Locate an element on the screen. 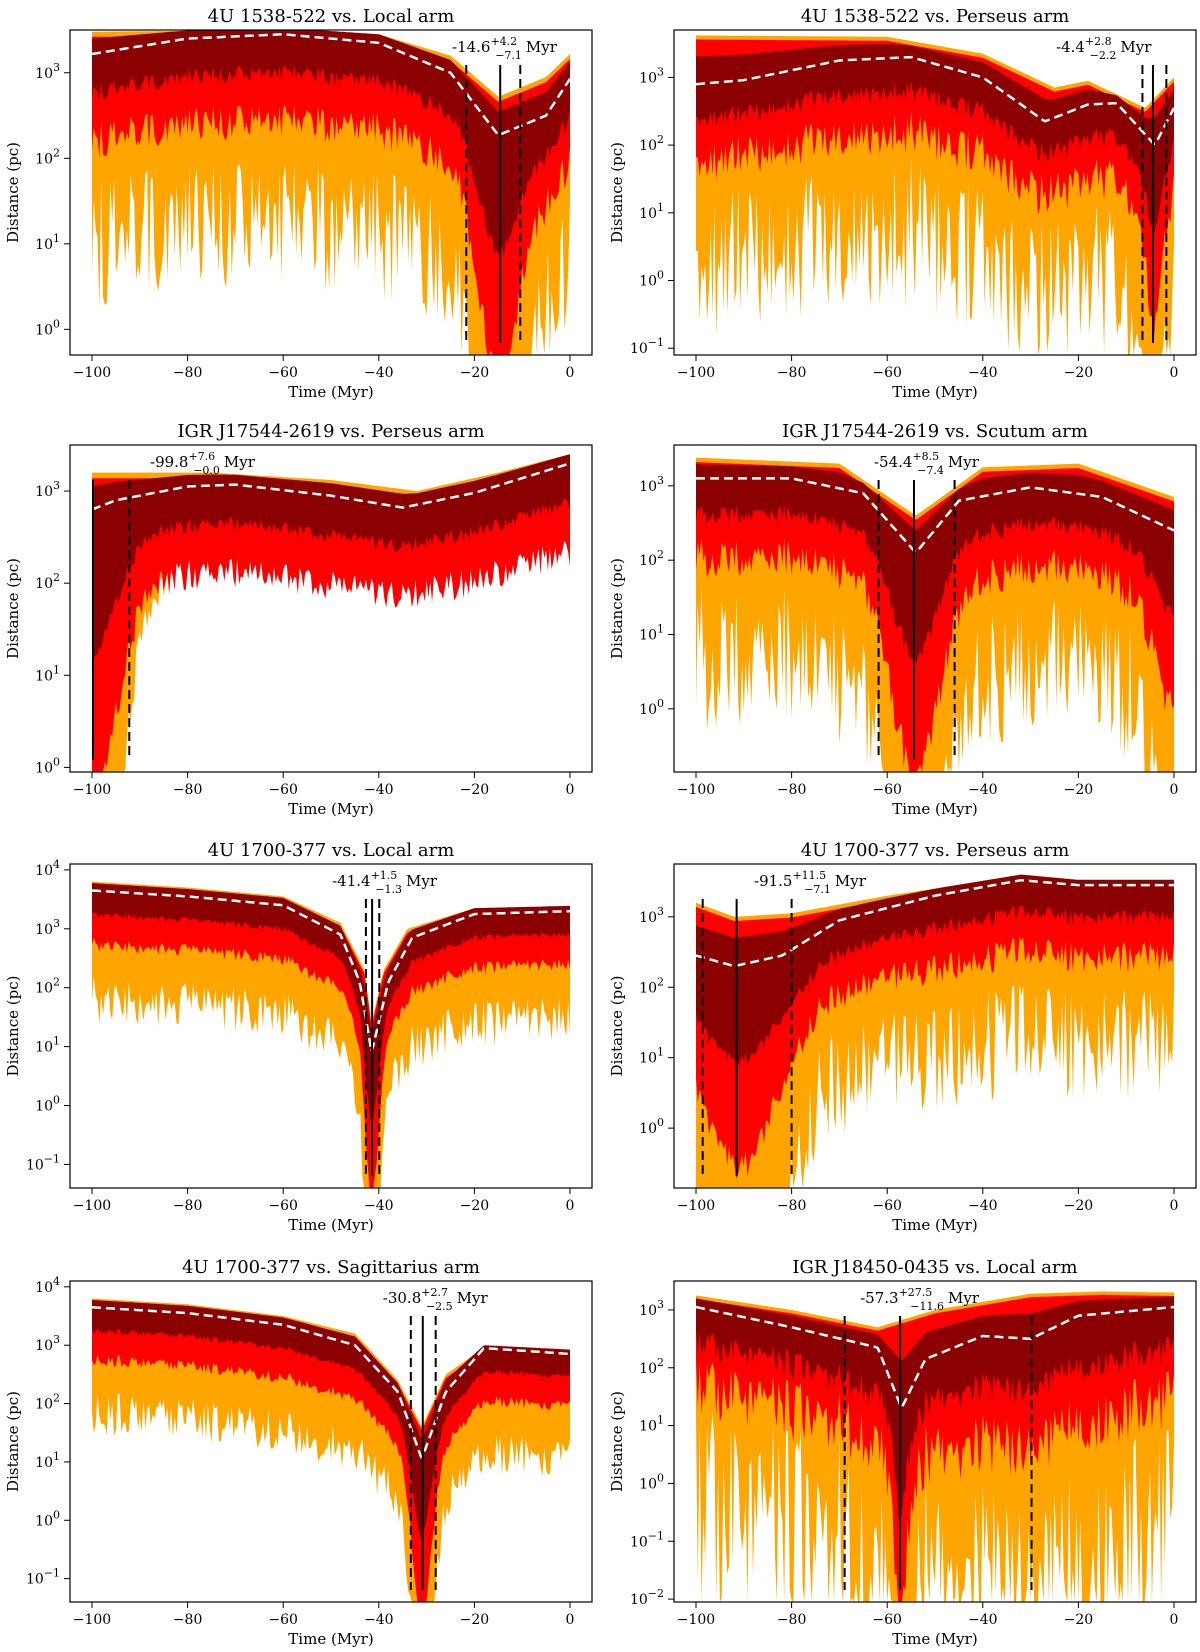 The width and height of the screenshot is (1200, 1652). annotation-label: -41.4+1.5 −1.3 Myr is located at coordinates (385, 882).